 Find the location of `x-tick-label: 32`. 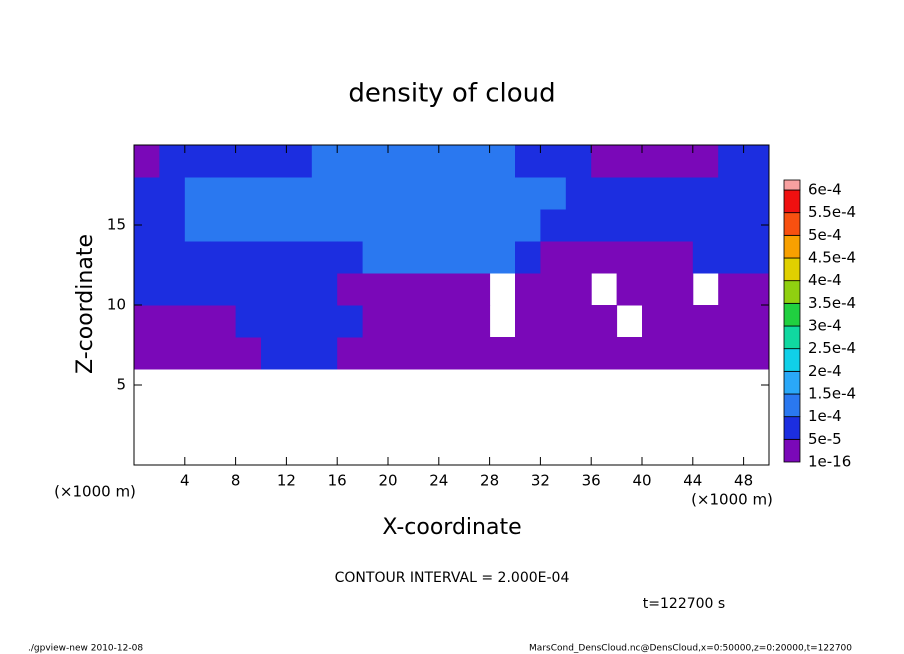

x-tick-label: 32 is located at coordinates (540, 481).